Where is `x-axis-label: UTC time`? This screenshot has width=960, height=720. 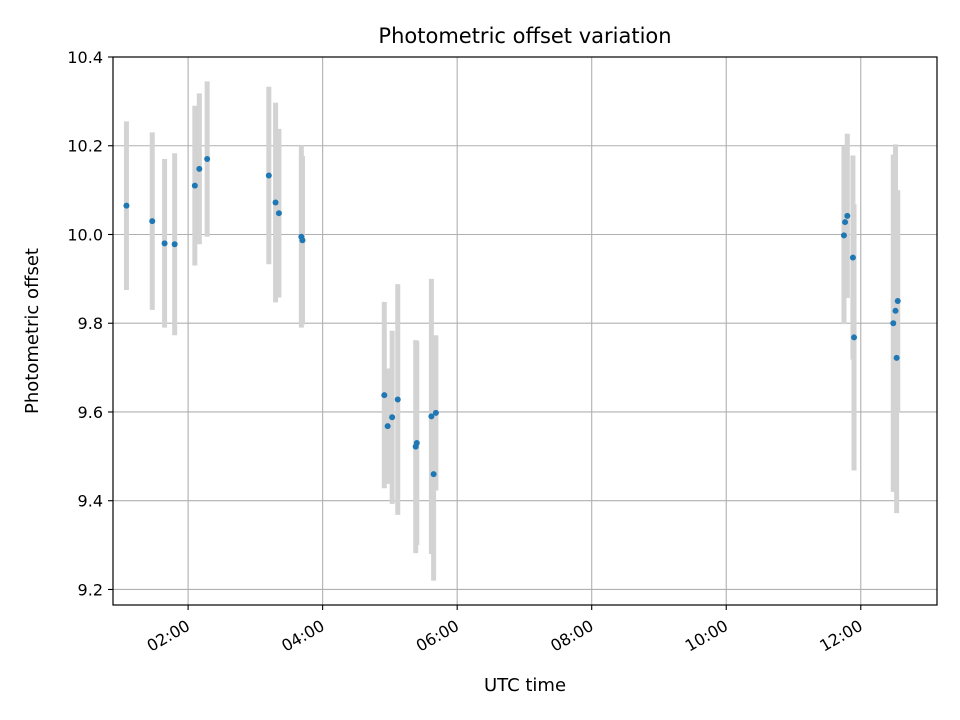 x-axis-label: UTC time is located at coordinates (525, 685).